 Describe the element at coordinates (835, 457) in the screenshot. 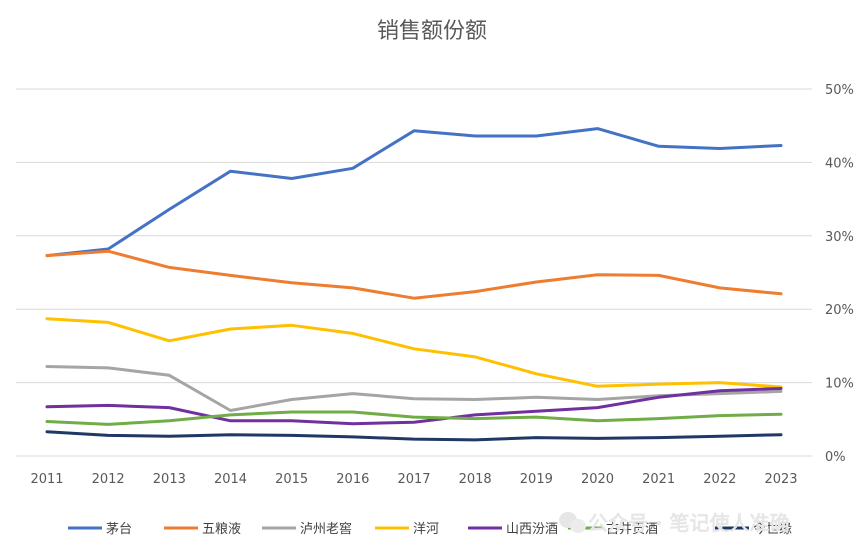

I see `y-tick-label: 0%` at that location.